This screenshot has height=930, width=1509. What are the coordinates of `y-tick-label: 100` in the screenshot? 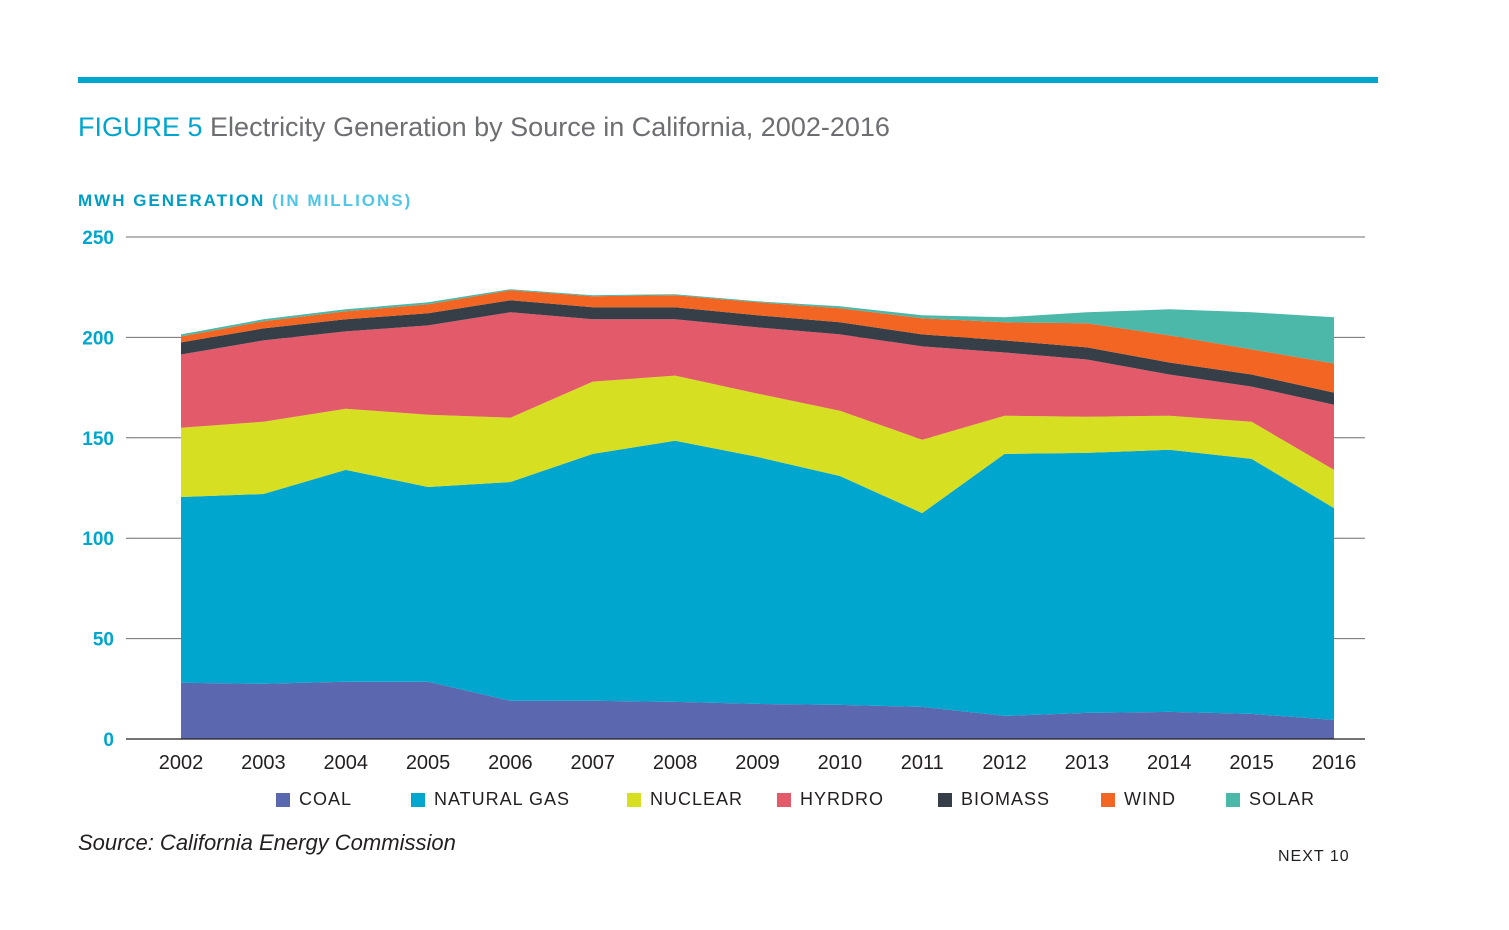 It's located at (98, 539).